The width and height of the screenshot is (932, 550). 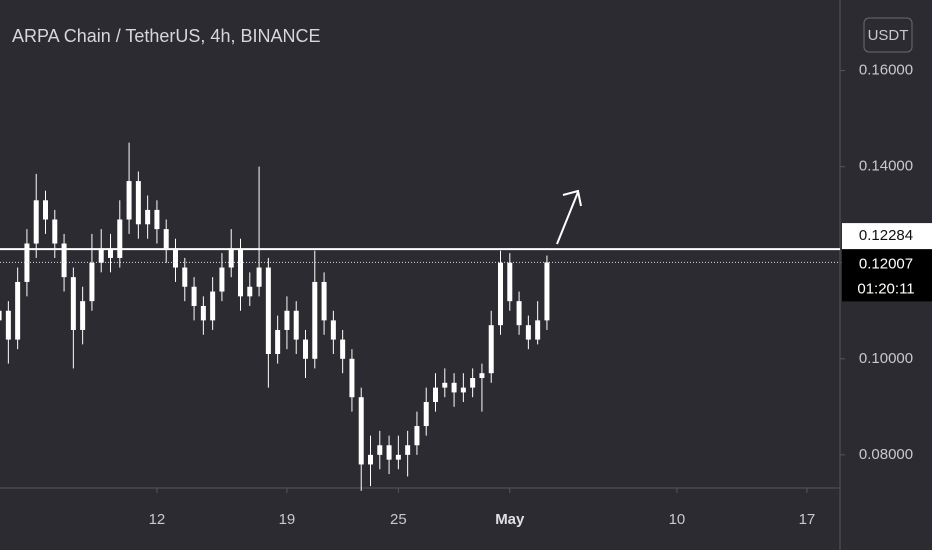 What do you see at coordinates (886, 358) in the screenshot?
I see `y-tick-label: 0.10000` at bounding box center [886, 358].